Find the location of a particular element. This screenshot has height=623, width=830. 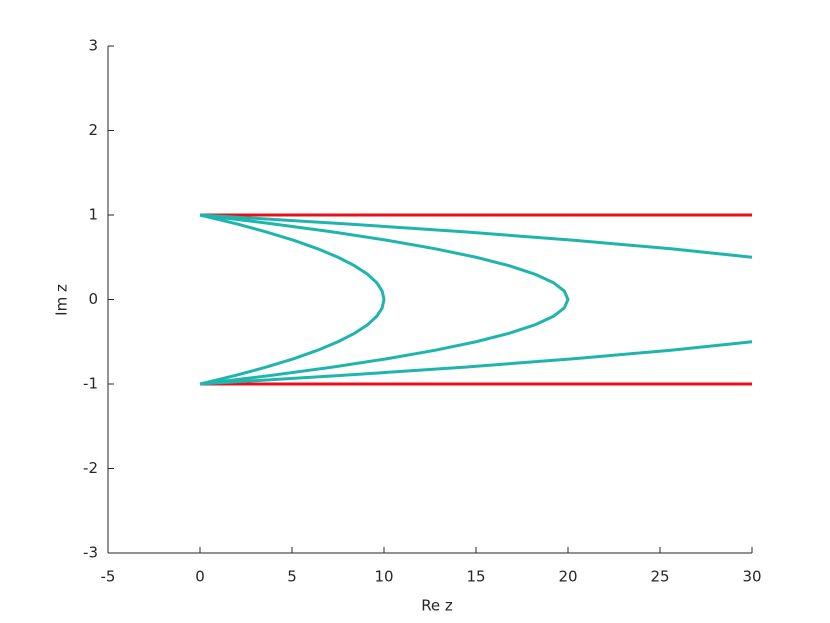

x-tick-label: 15 is located at coordinates (475, 577).